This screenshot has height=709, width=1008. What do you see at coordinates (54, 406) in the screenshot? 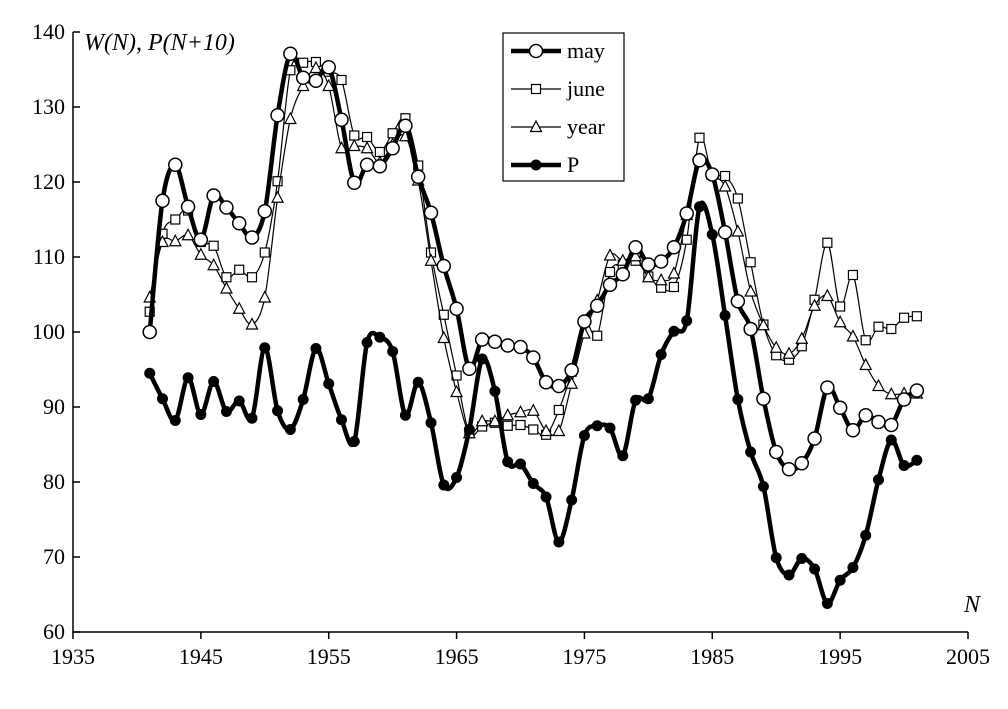
I see `y-tick-label: 90` at bounding box center [54, 406].